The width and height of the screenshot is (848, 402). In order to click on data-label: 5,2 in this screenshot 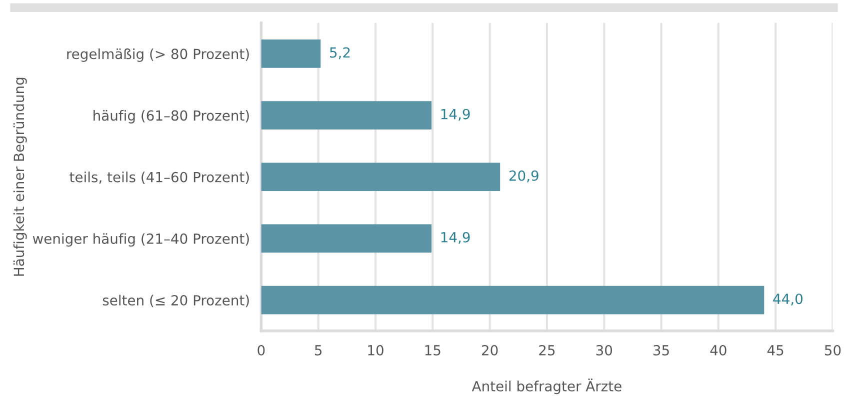, I will do `click(340, 53)`.